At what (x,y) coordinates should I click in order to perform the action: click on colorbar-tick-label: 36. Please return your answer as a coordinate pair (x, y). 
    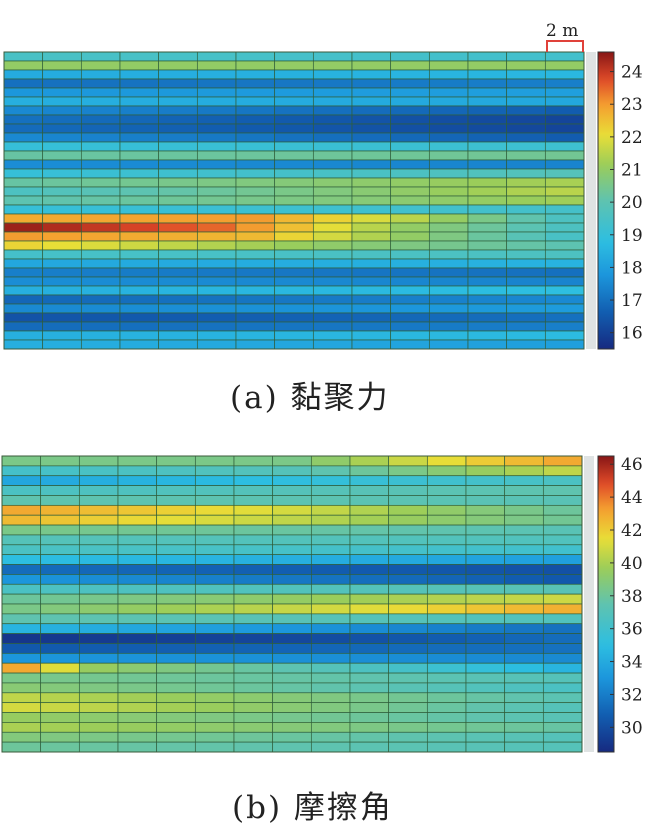
    Looking at the image, I should click on (632, 630).